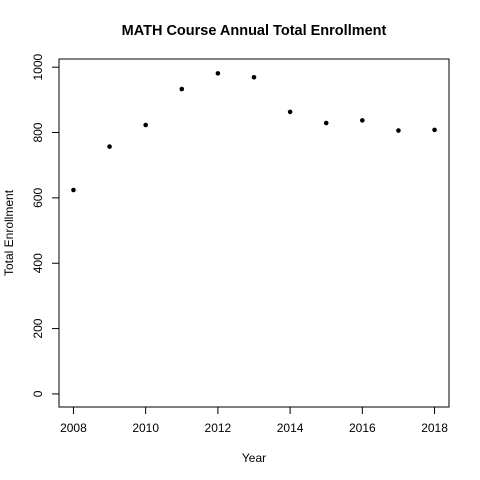  Describe the element at coordinates (38, 132) in the screenshot. I see `y-tick-label: 800` at that location.